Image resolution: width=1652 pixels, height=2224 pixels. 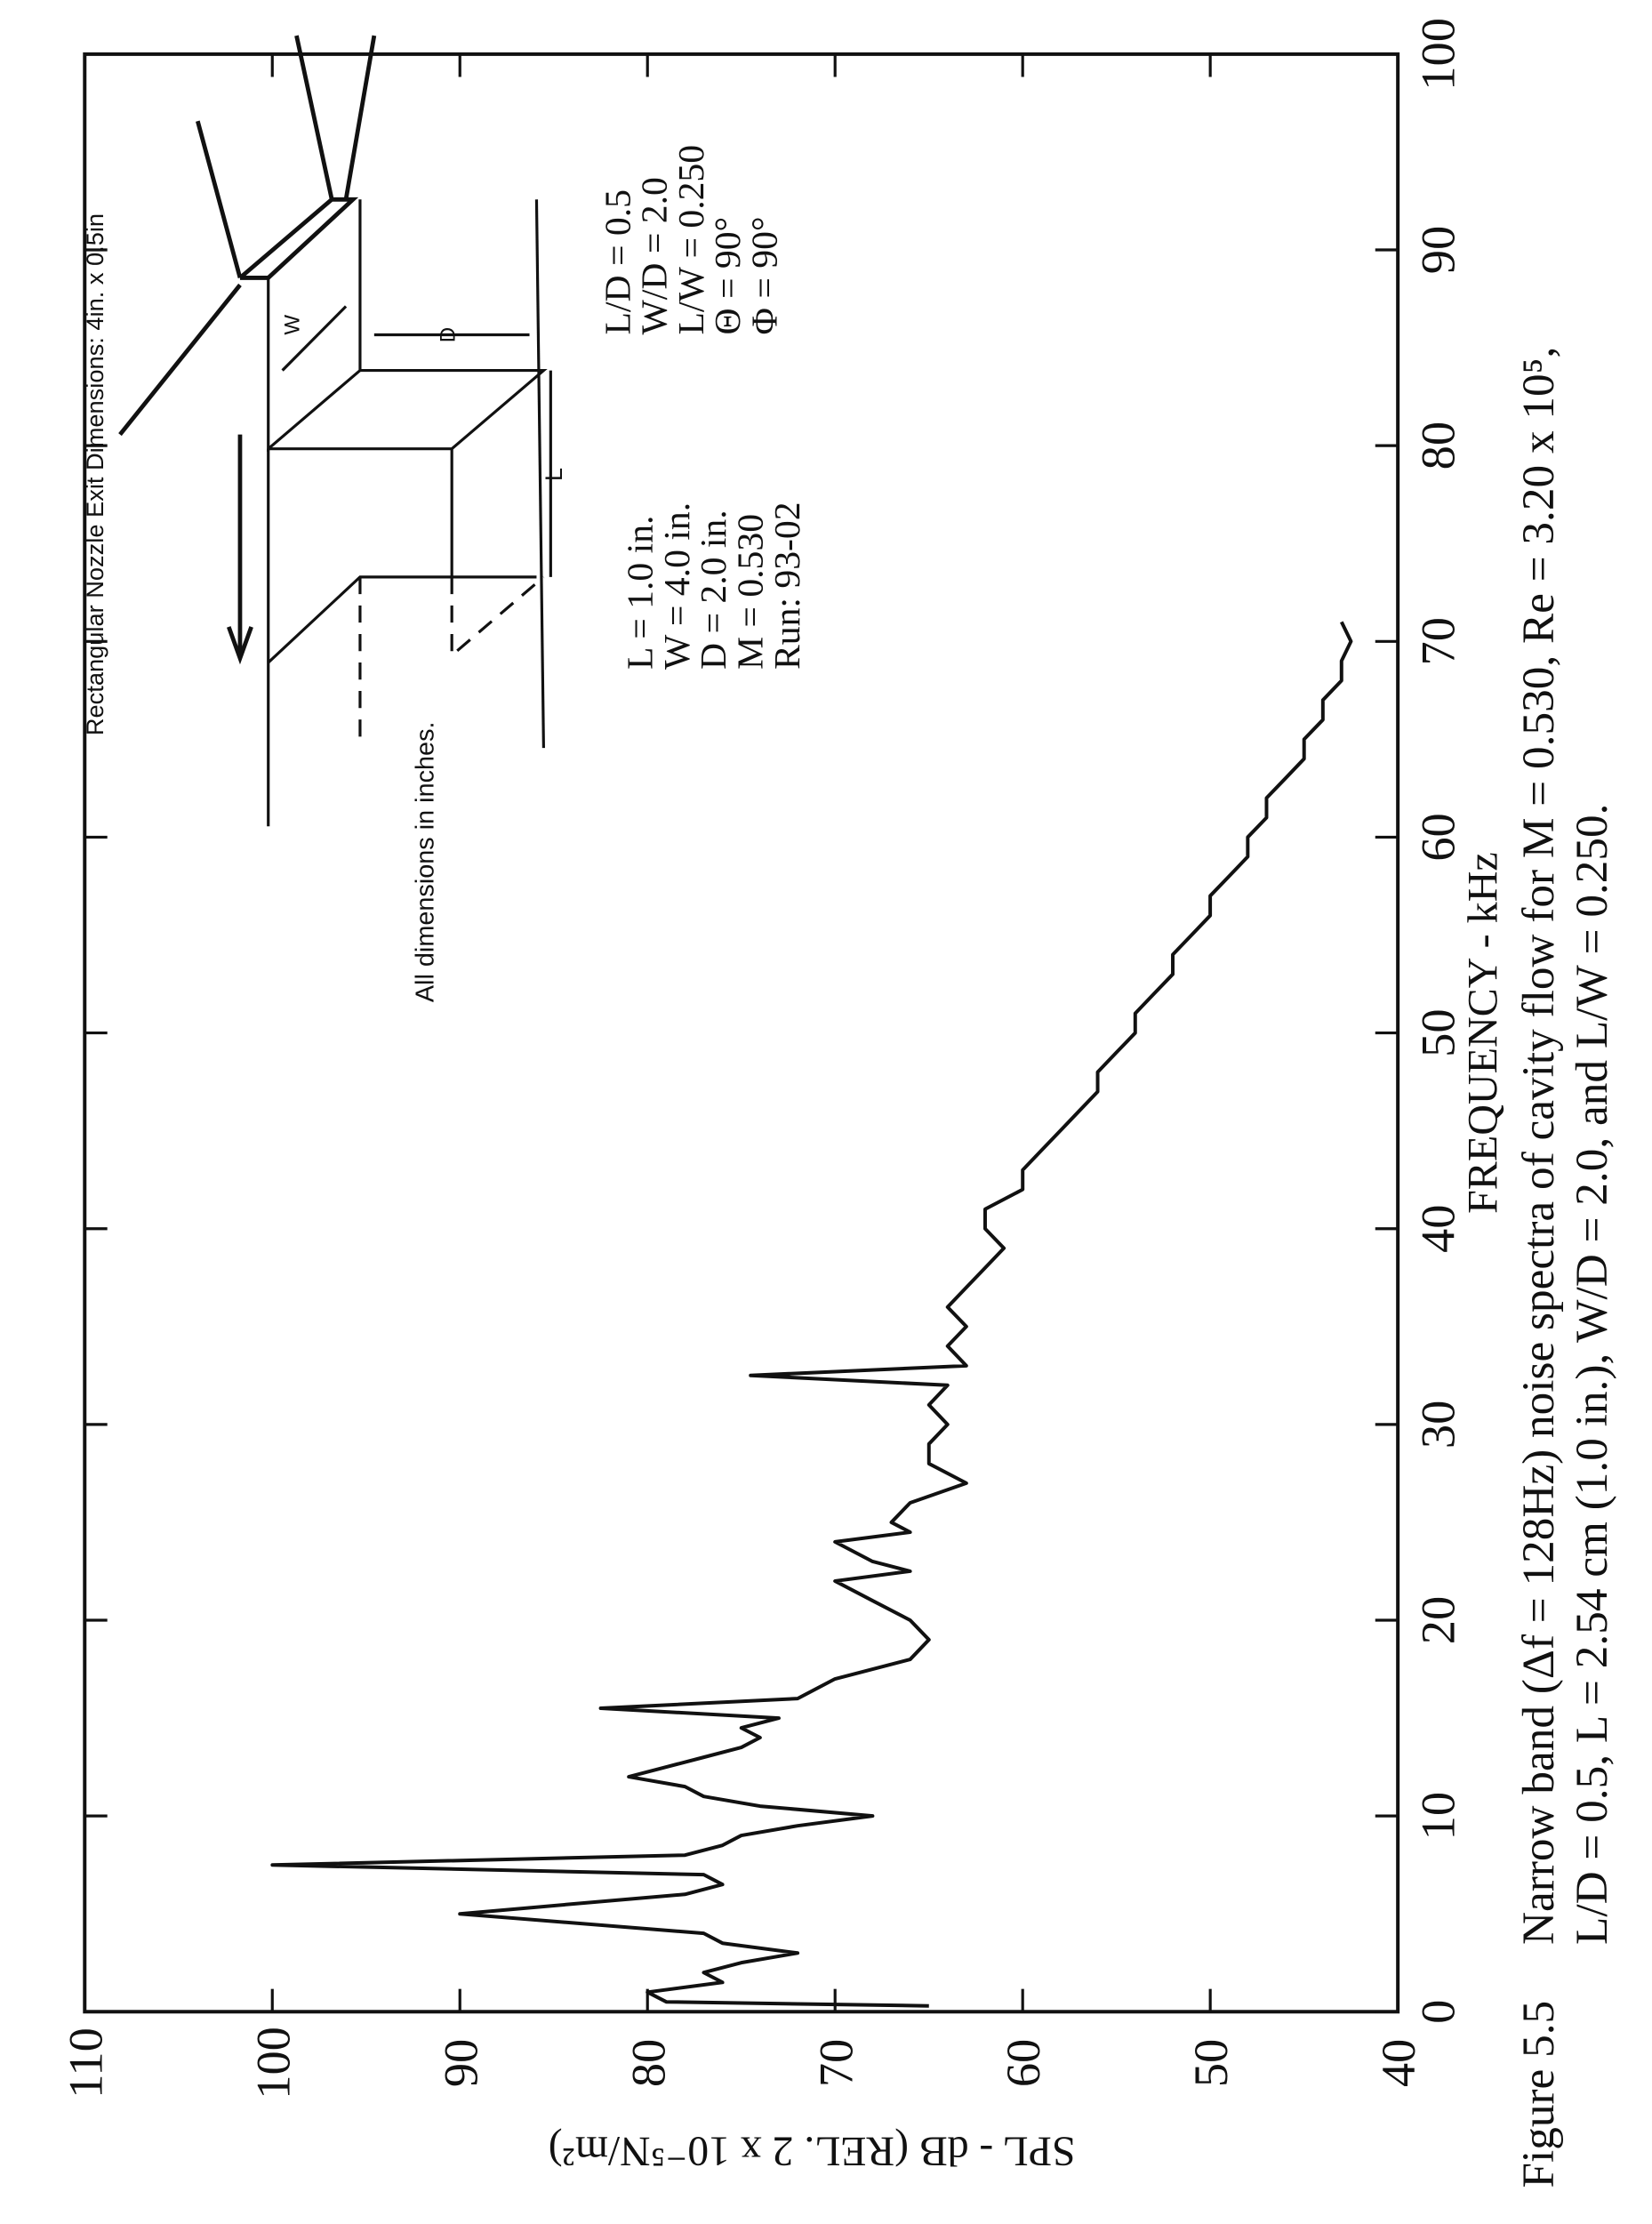 I want to click on x-tick-label: 80, so click(x=1439, y=446).